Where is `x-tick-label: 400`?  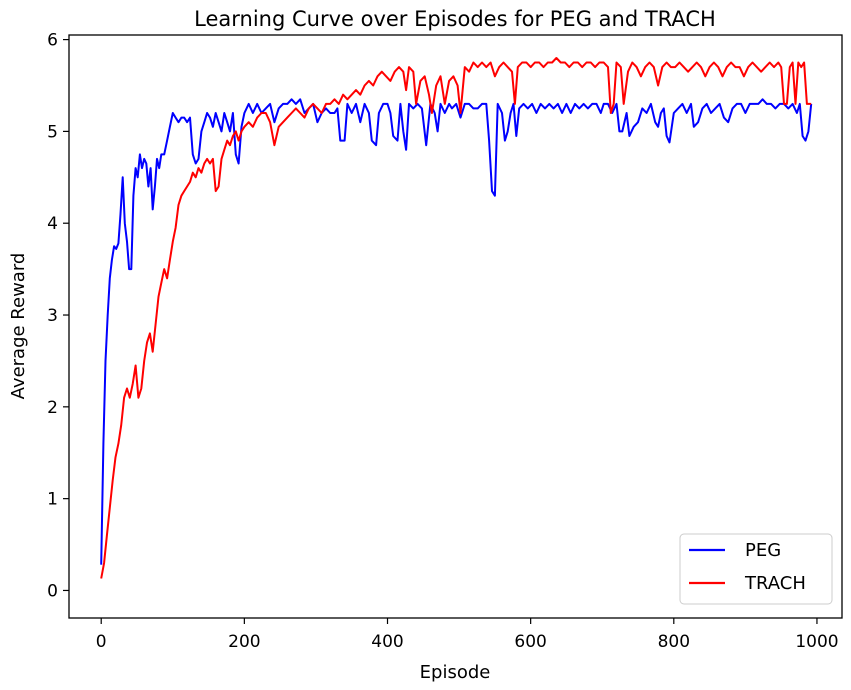 x-tick-label: 400 is located at coordinates (387, 642).